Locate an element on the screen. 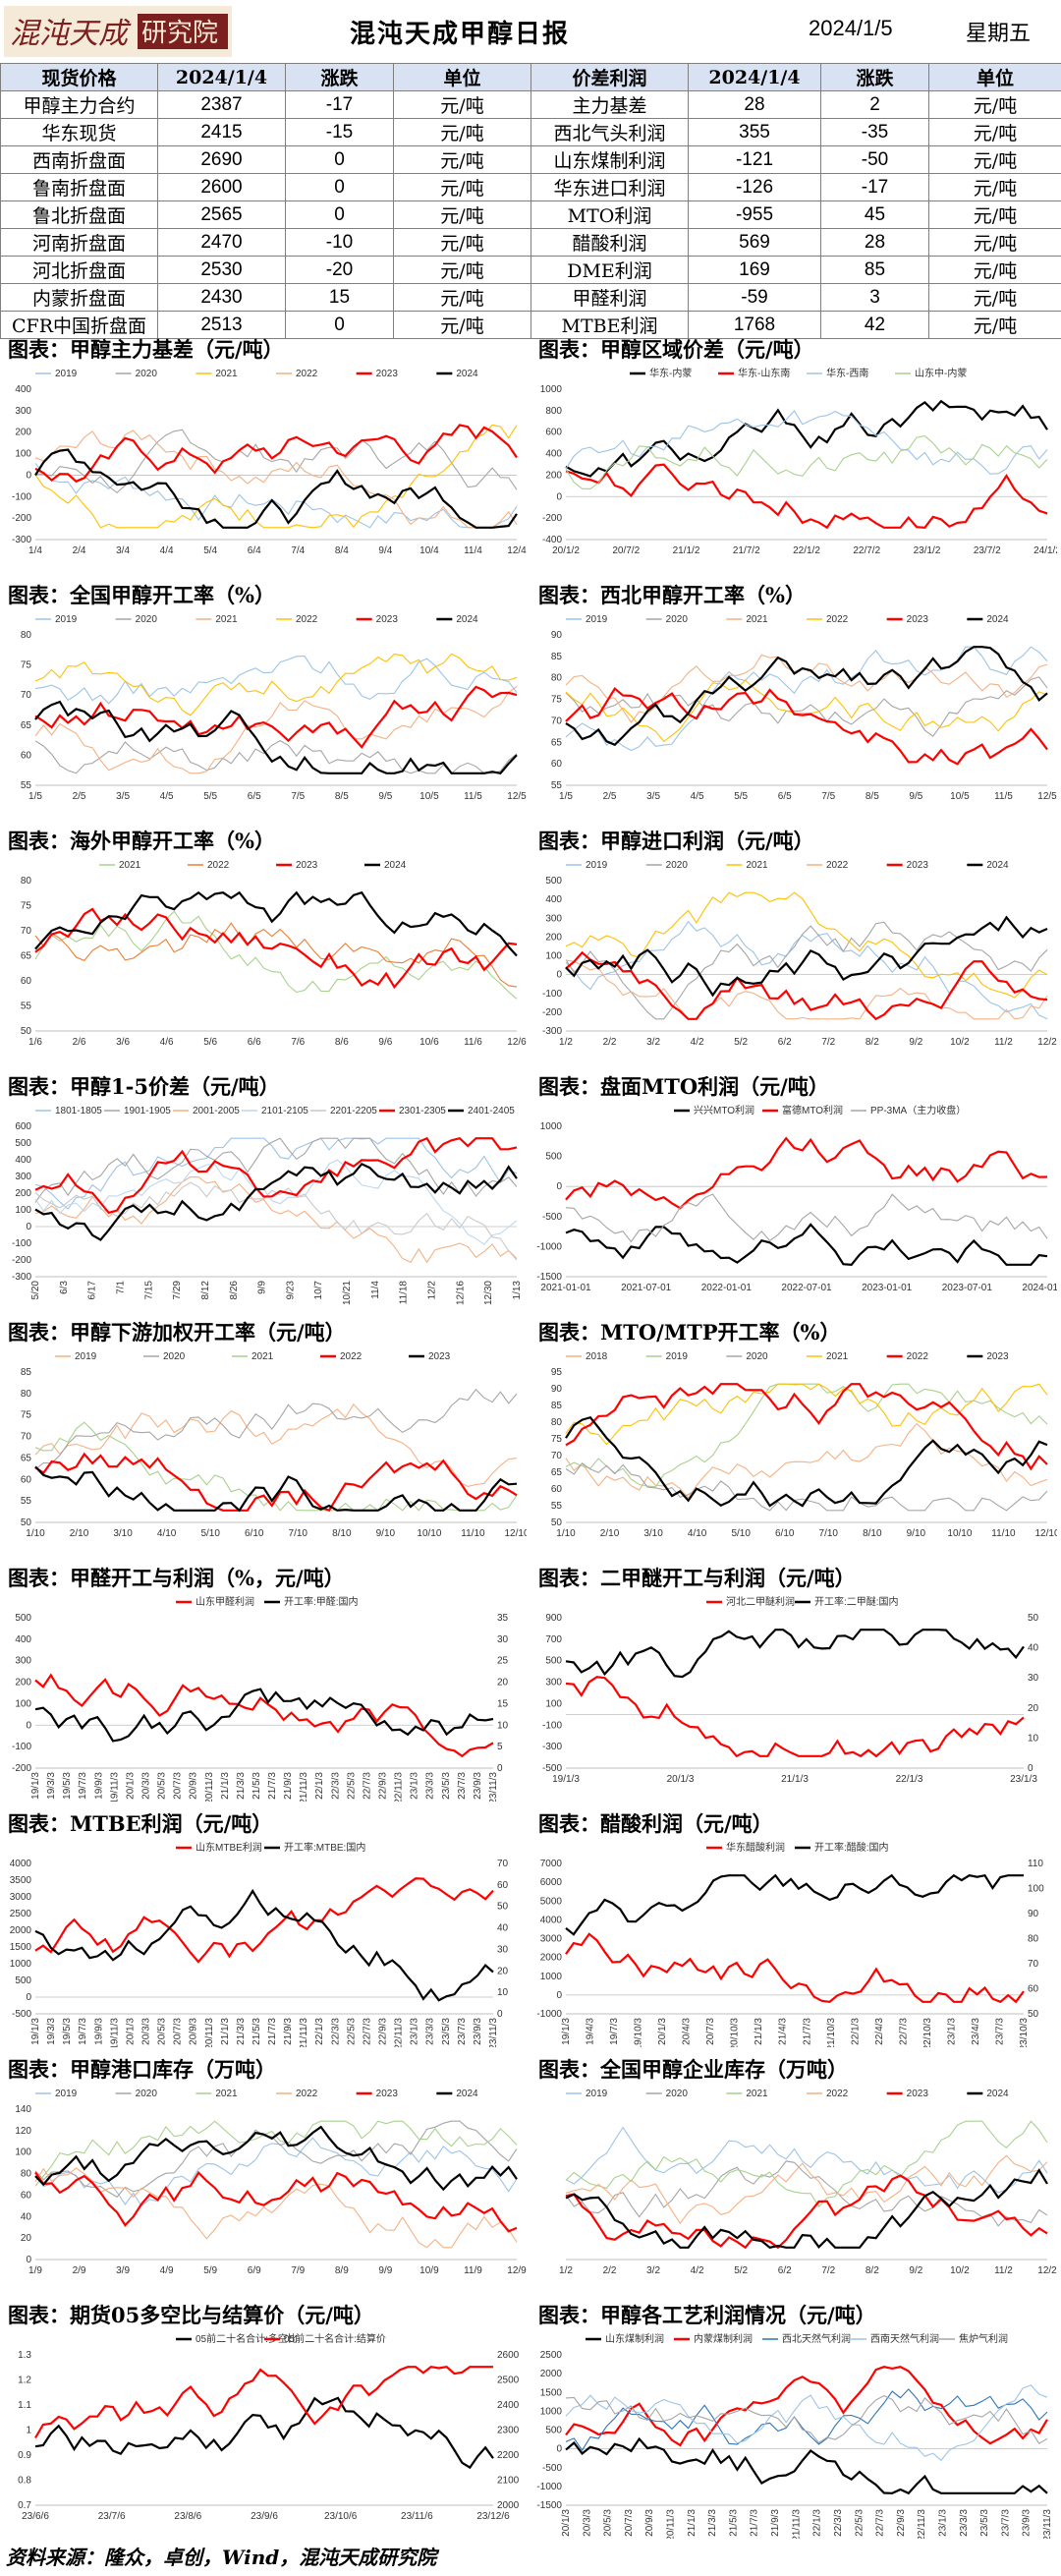 The image size is (1061, 2576). table-cell: -15 is located at coordinates (339, 132).